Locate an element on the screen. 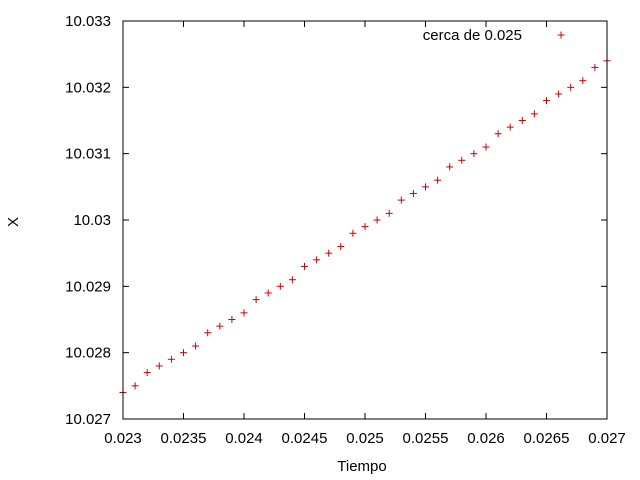  legend-marker is located at coordinates (561, 35).